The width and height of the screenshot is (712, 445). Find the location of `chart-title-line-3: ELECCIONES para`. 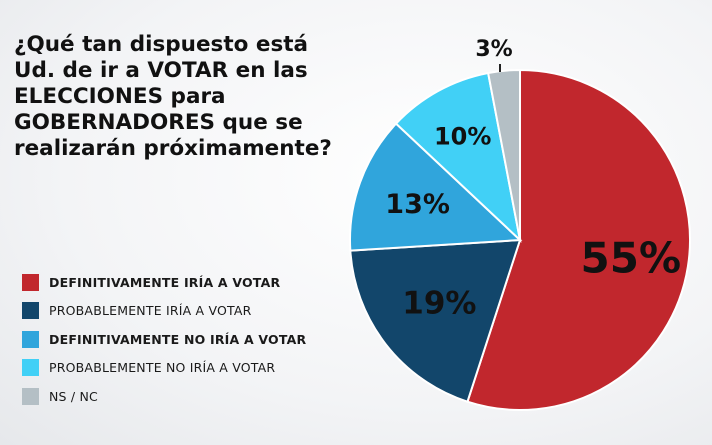

chart-title-line-3: ELECCIONES para is located at coordinates (120, 96).